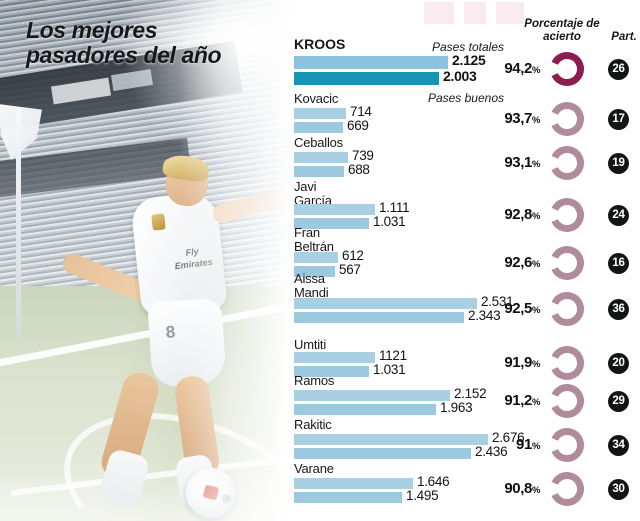 This screenshot has height=521, width=640. Describe the element at coordinates (618, 445) in the screenshot. I see `participation-badge: 34` at that location.